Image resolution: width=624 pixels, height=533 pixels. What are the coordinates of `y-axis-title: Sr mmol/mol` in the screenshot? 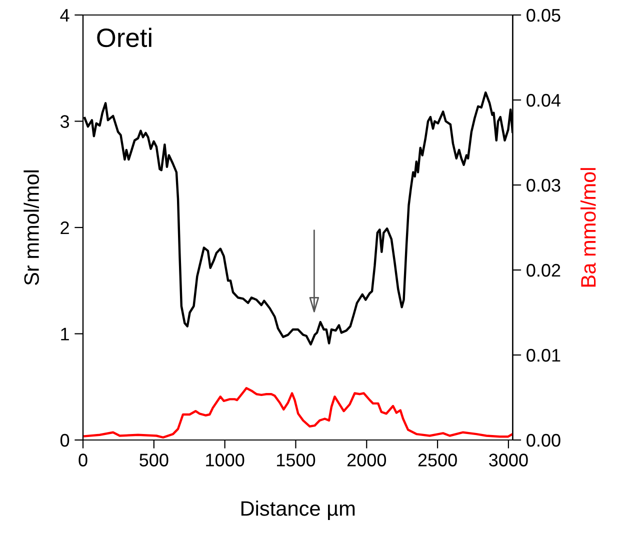 It's located at (31, 227).